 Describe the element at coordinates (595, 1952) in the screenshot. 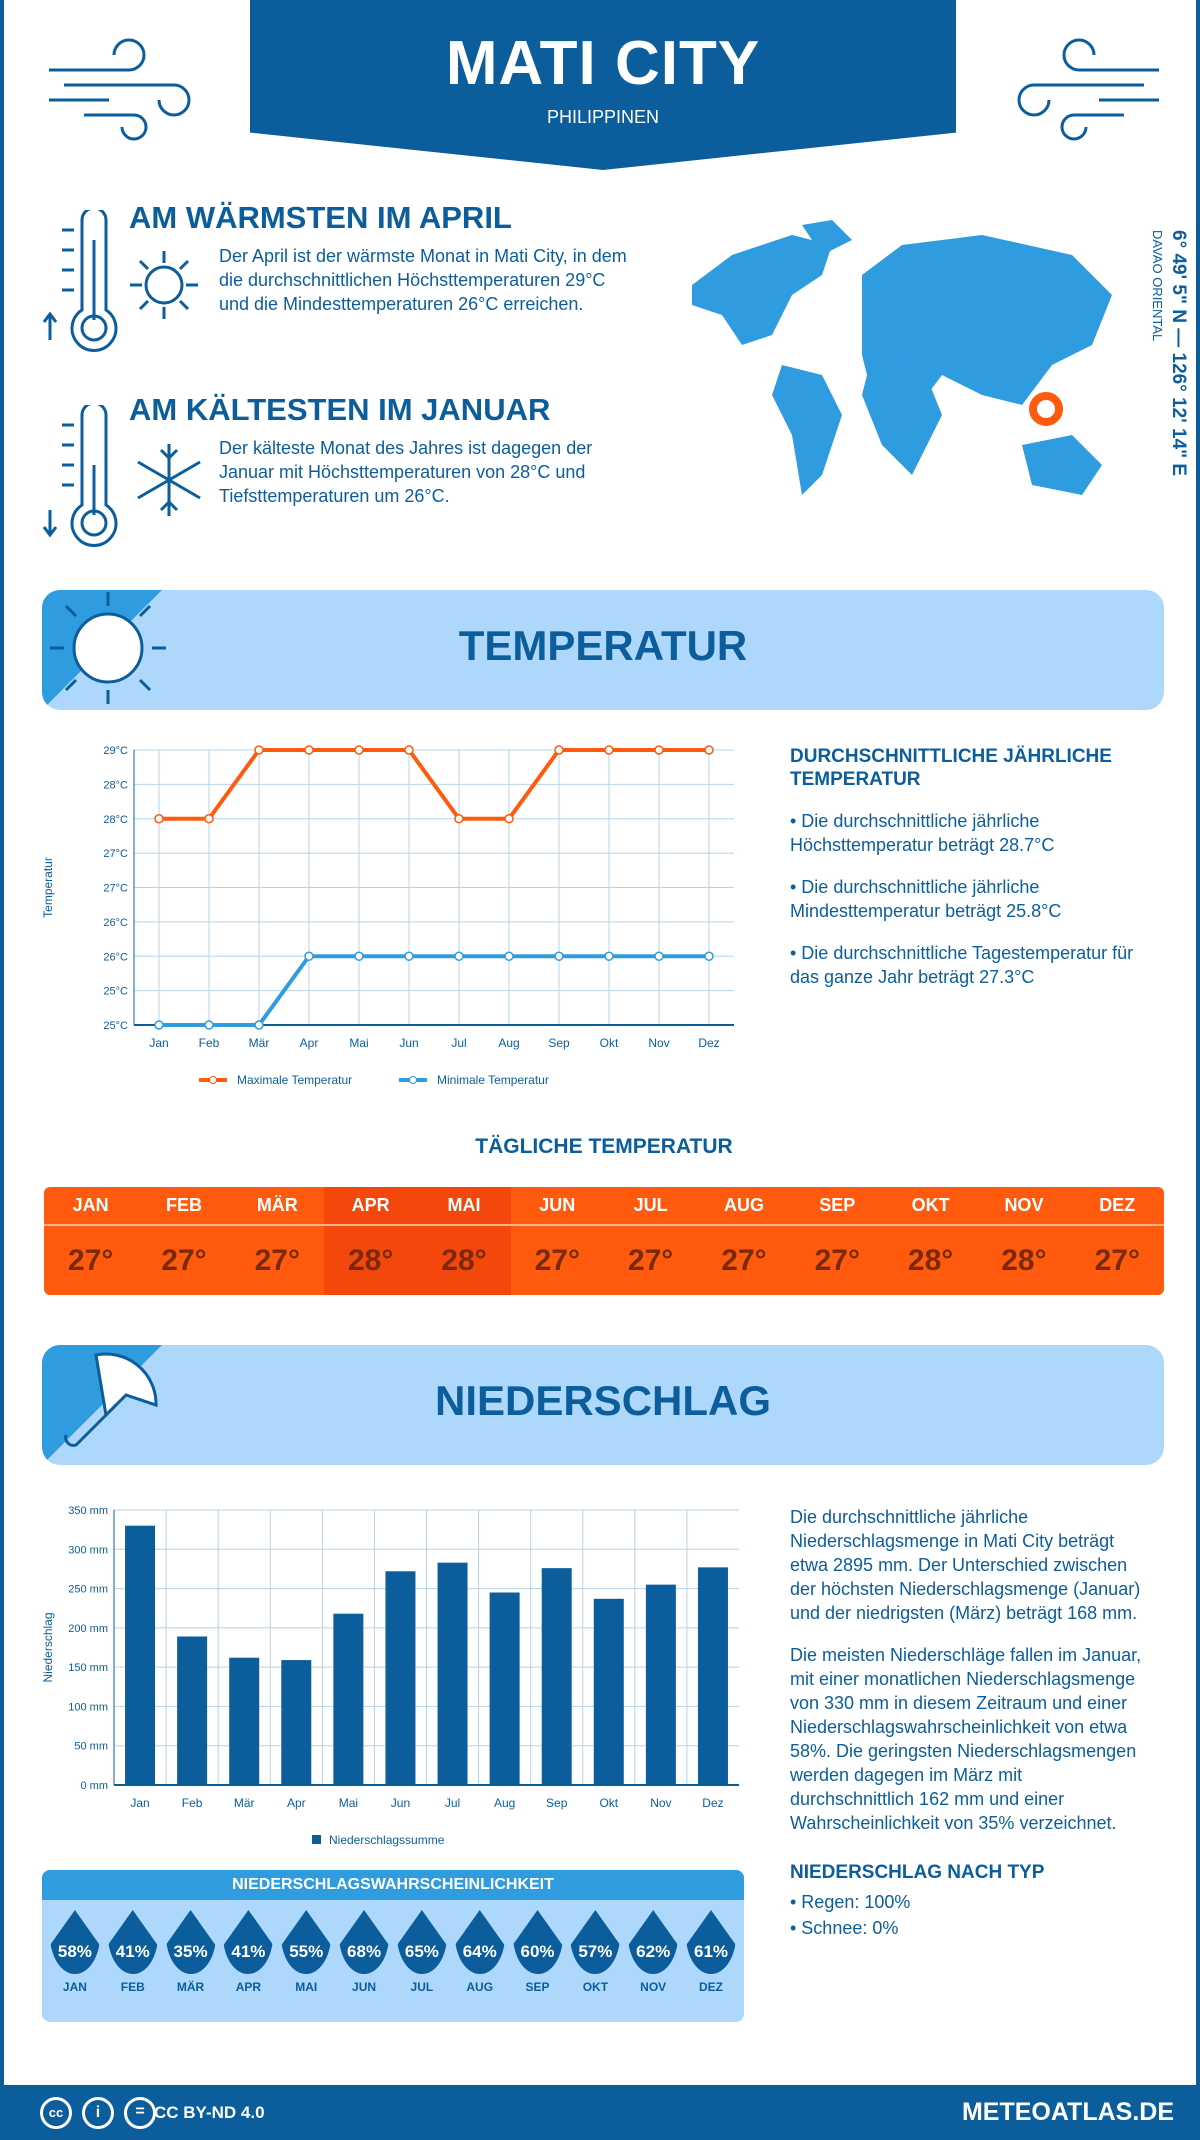

I see `probability-drop: 57% OKT` at that location.